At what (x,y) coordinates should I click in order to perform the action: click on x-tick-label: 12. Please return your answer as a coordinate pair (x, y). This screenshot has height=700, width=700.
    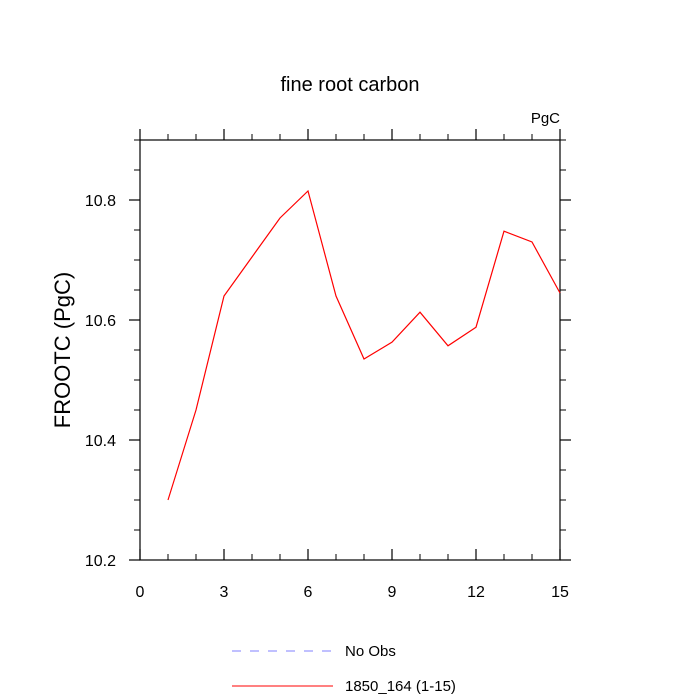
    Looking at the image, I should click on (476, 592).